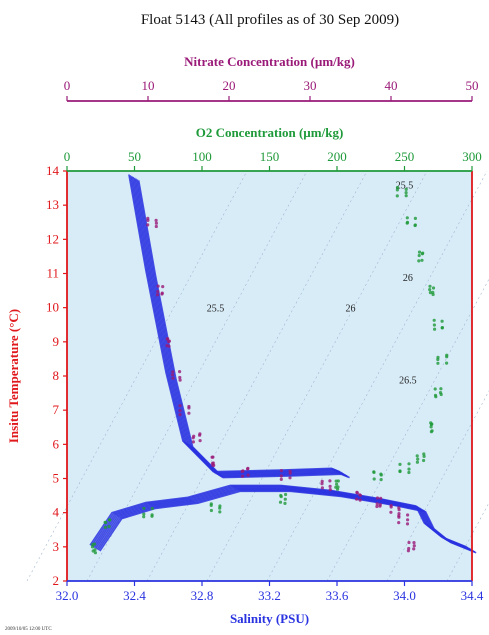  What do you see at coordinates (269, 61) in the screenshot?
I see `nitrate-axis-label: Nitrate Concentration (µm/kg)` at bounding box center [269, 61].